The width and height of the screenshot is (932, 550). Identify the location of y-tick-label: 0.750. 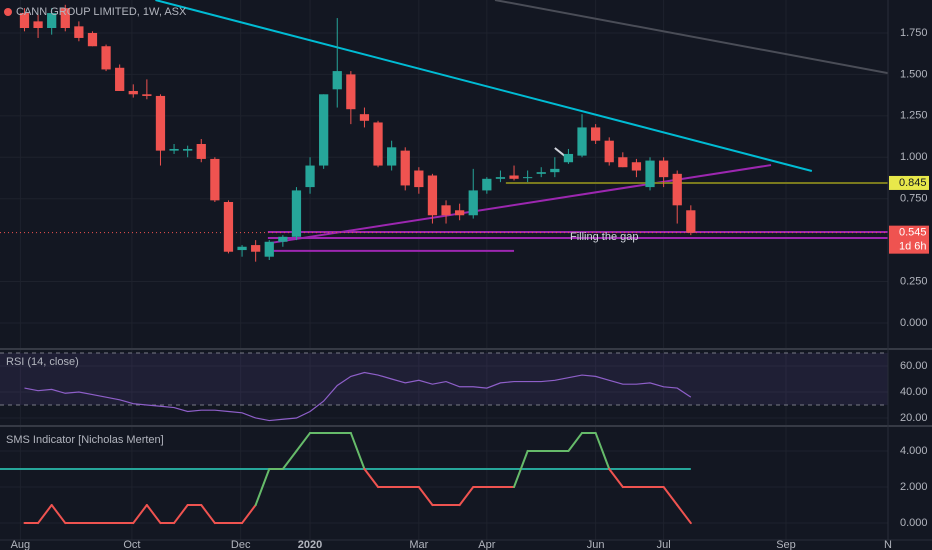
(914, 199).